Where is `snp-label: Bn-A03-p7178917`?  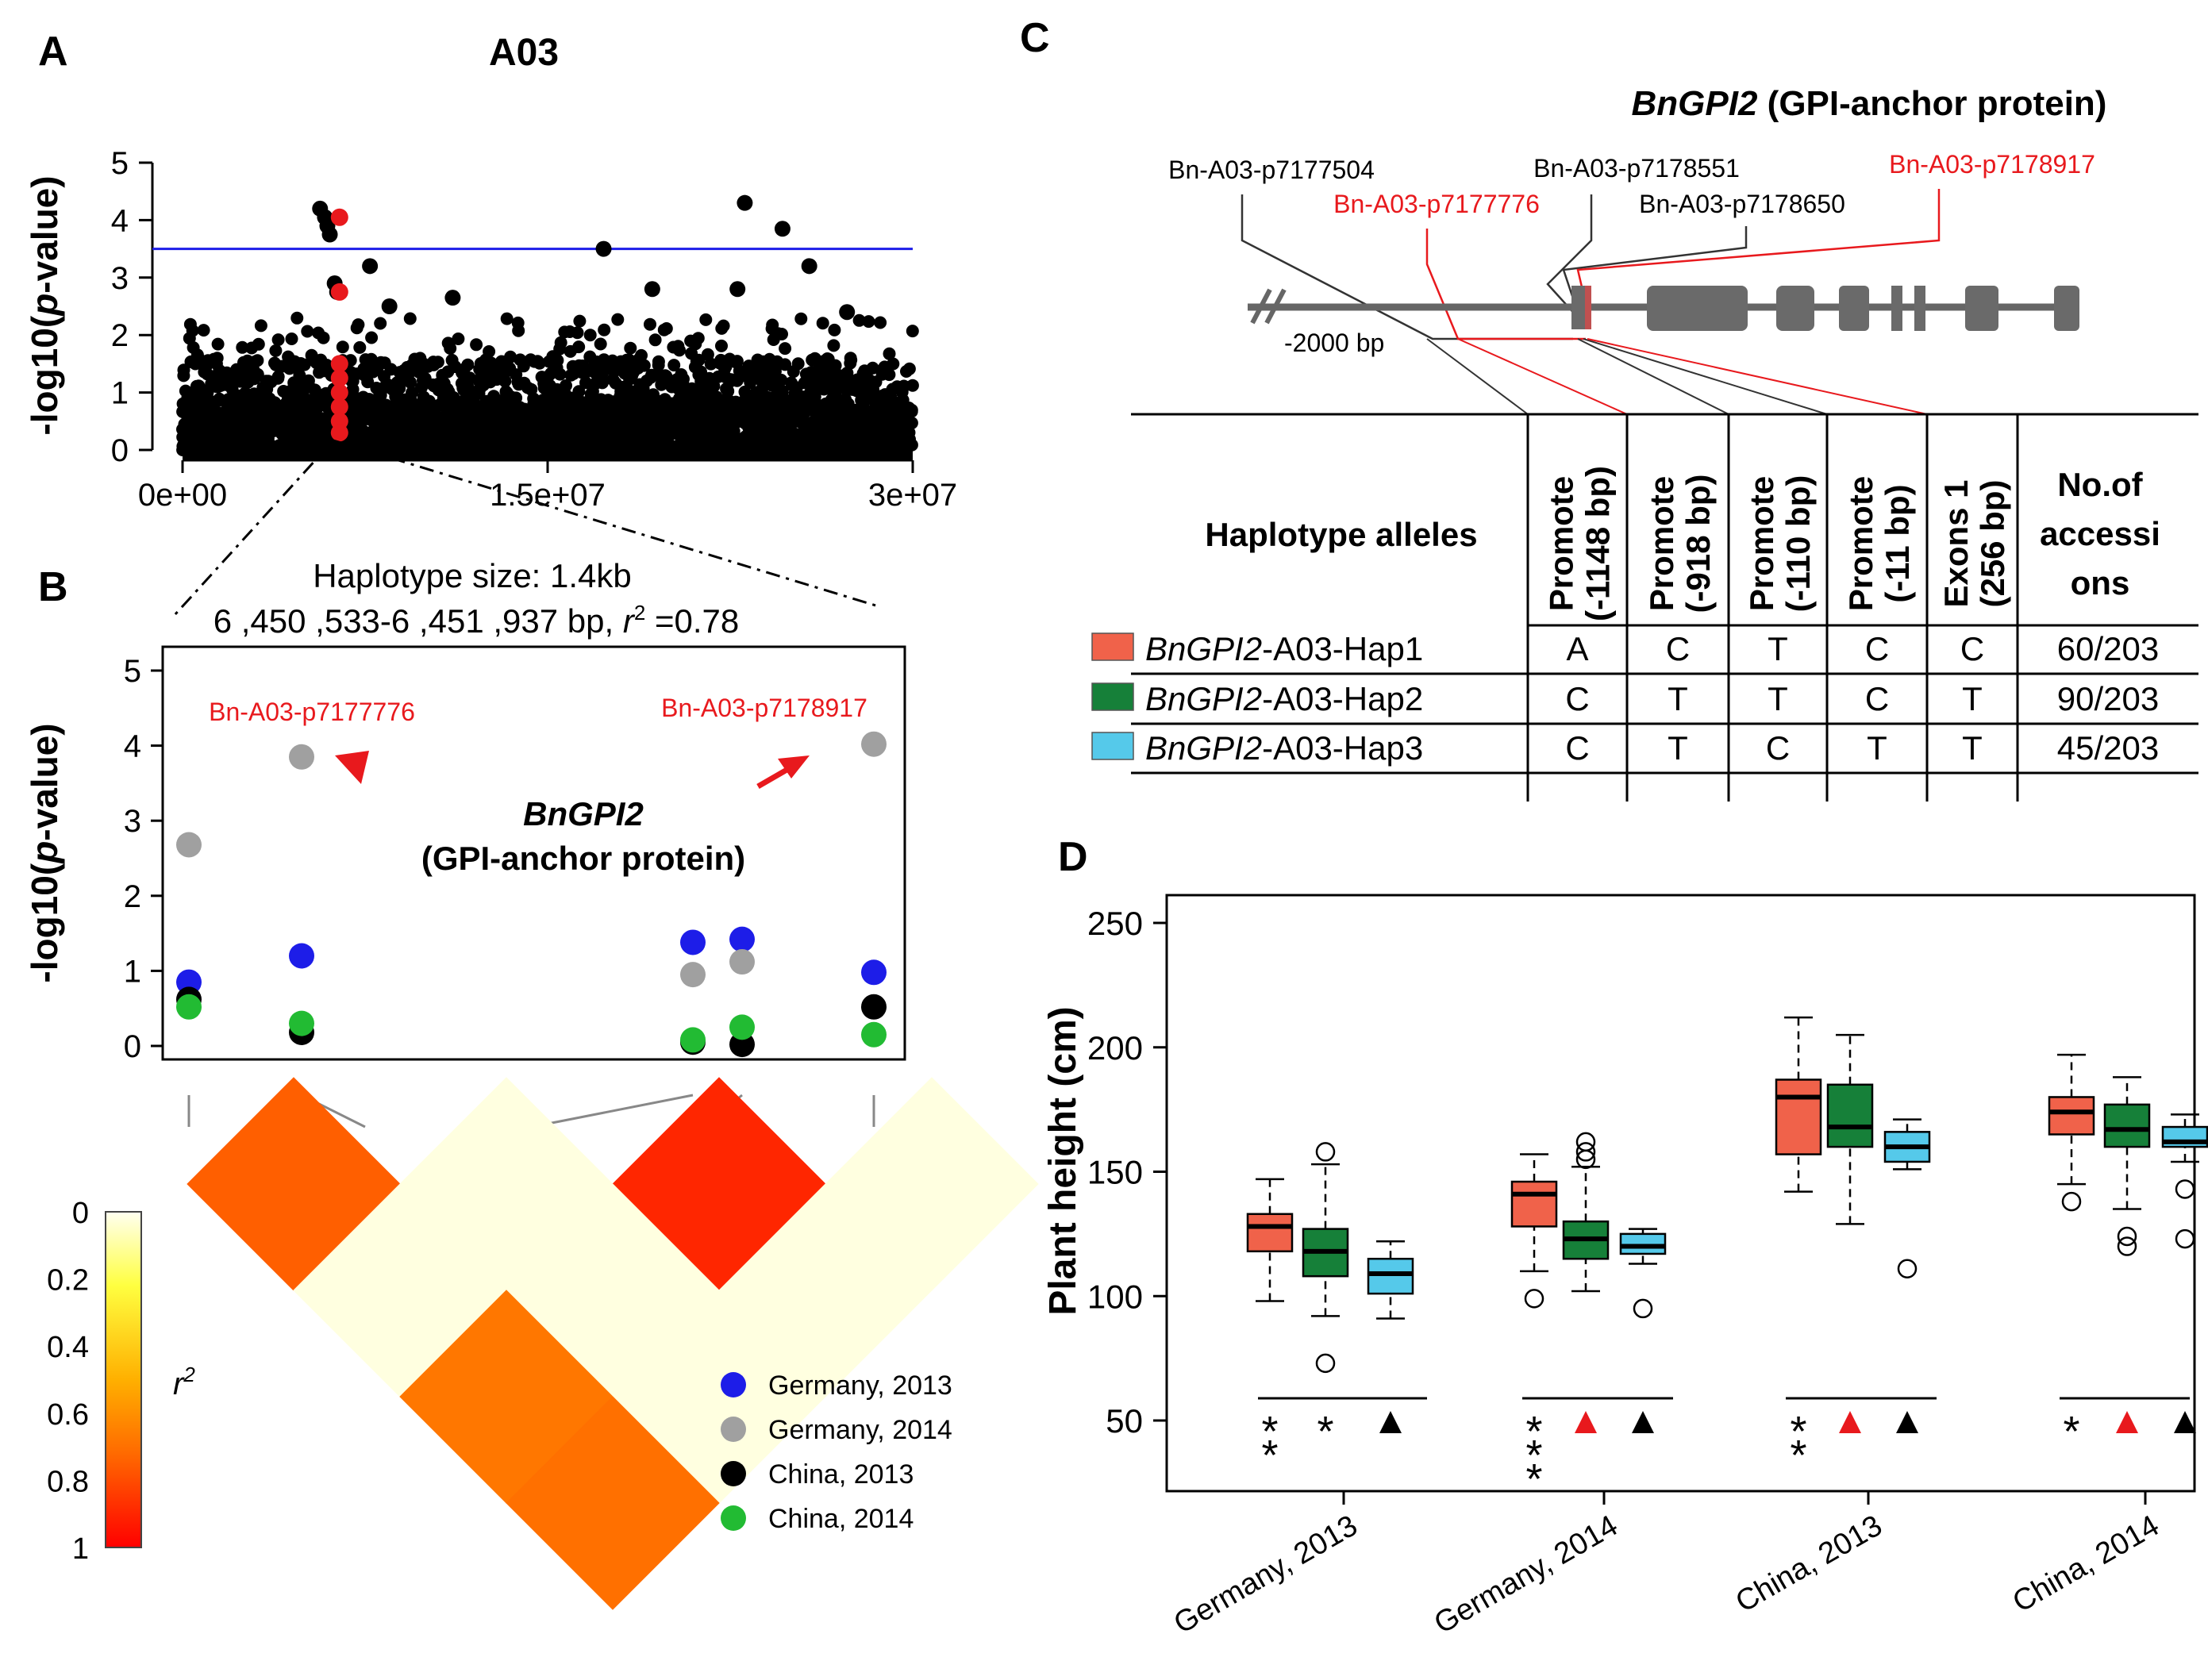
snp-label: Bn-A03-p7178917 is located at coordinates (1992, 164).